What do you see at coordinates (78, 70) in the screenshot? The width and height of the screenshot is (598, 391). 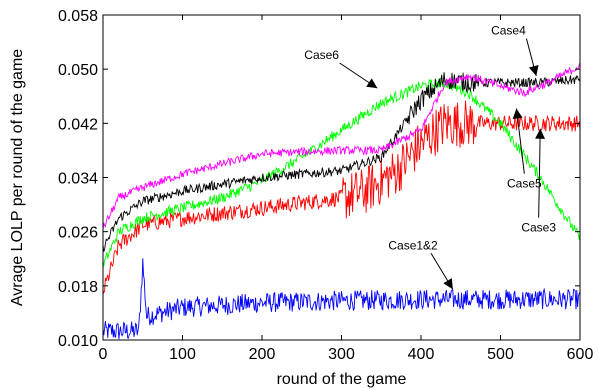 I see `y-tick-label: 0.050` at bounding box center [78, 70].